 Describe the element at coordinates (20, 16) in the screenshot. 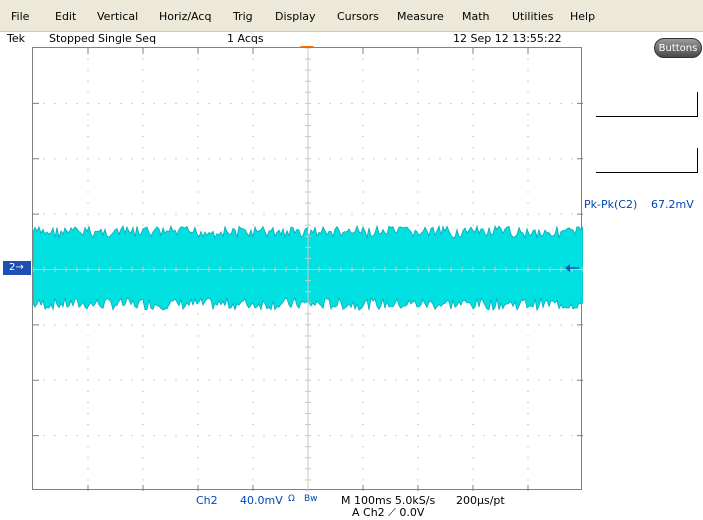

I see `menu-file: File` at that location.